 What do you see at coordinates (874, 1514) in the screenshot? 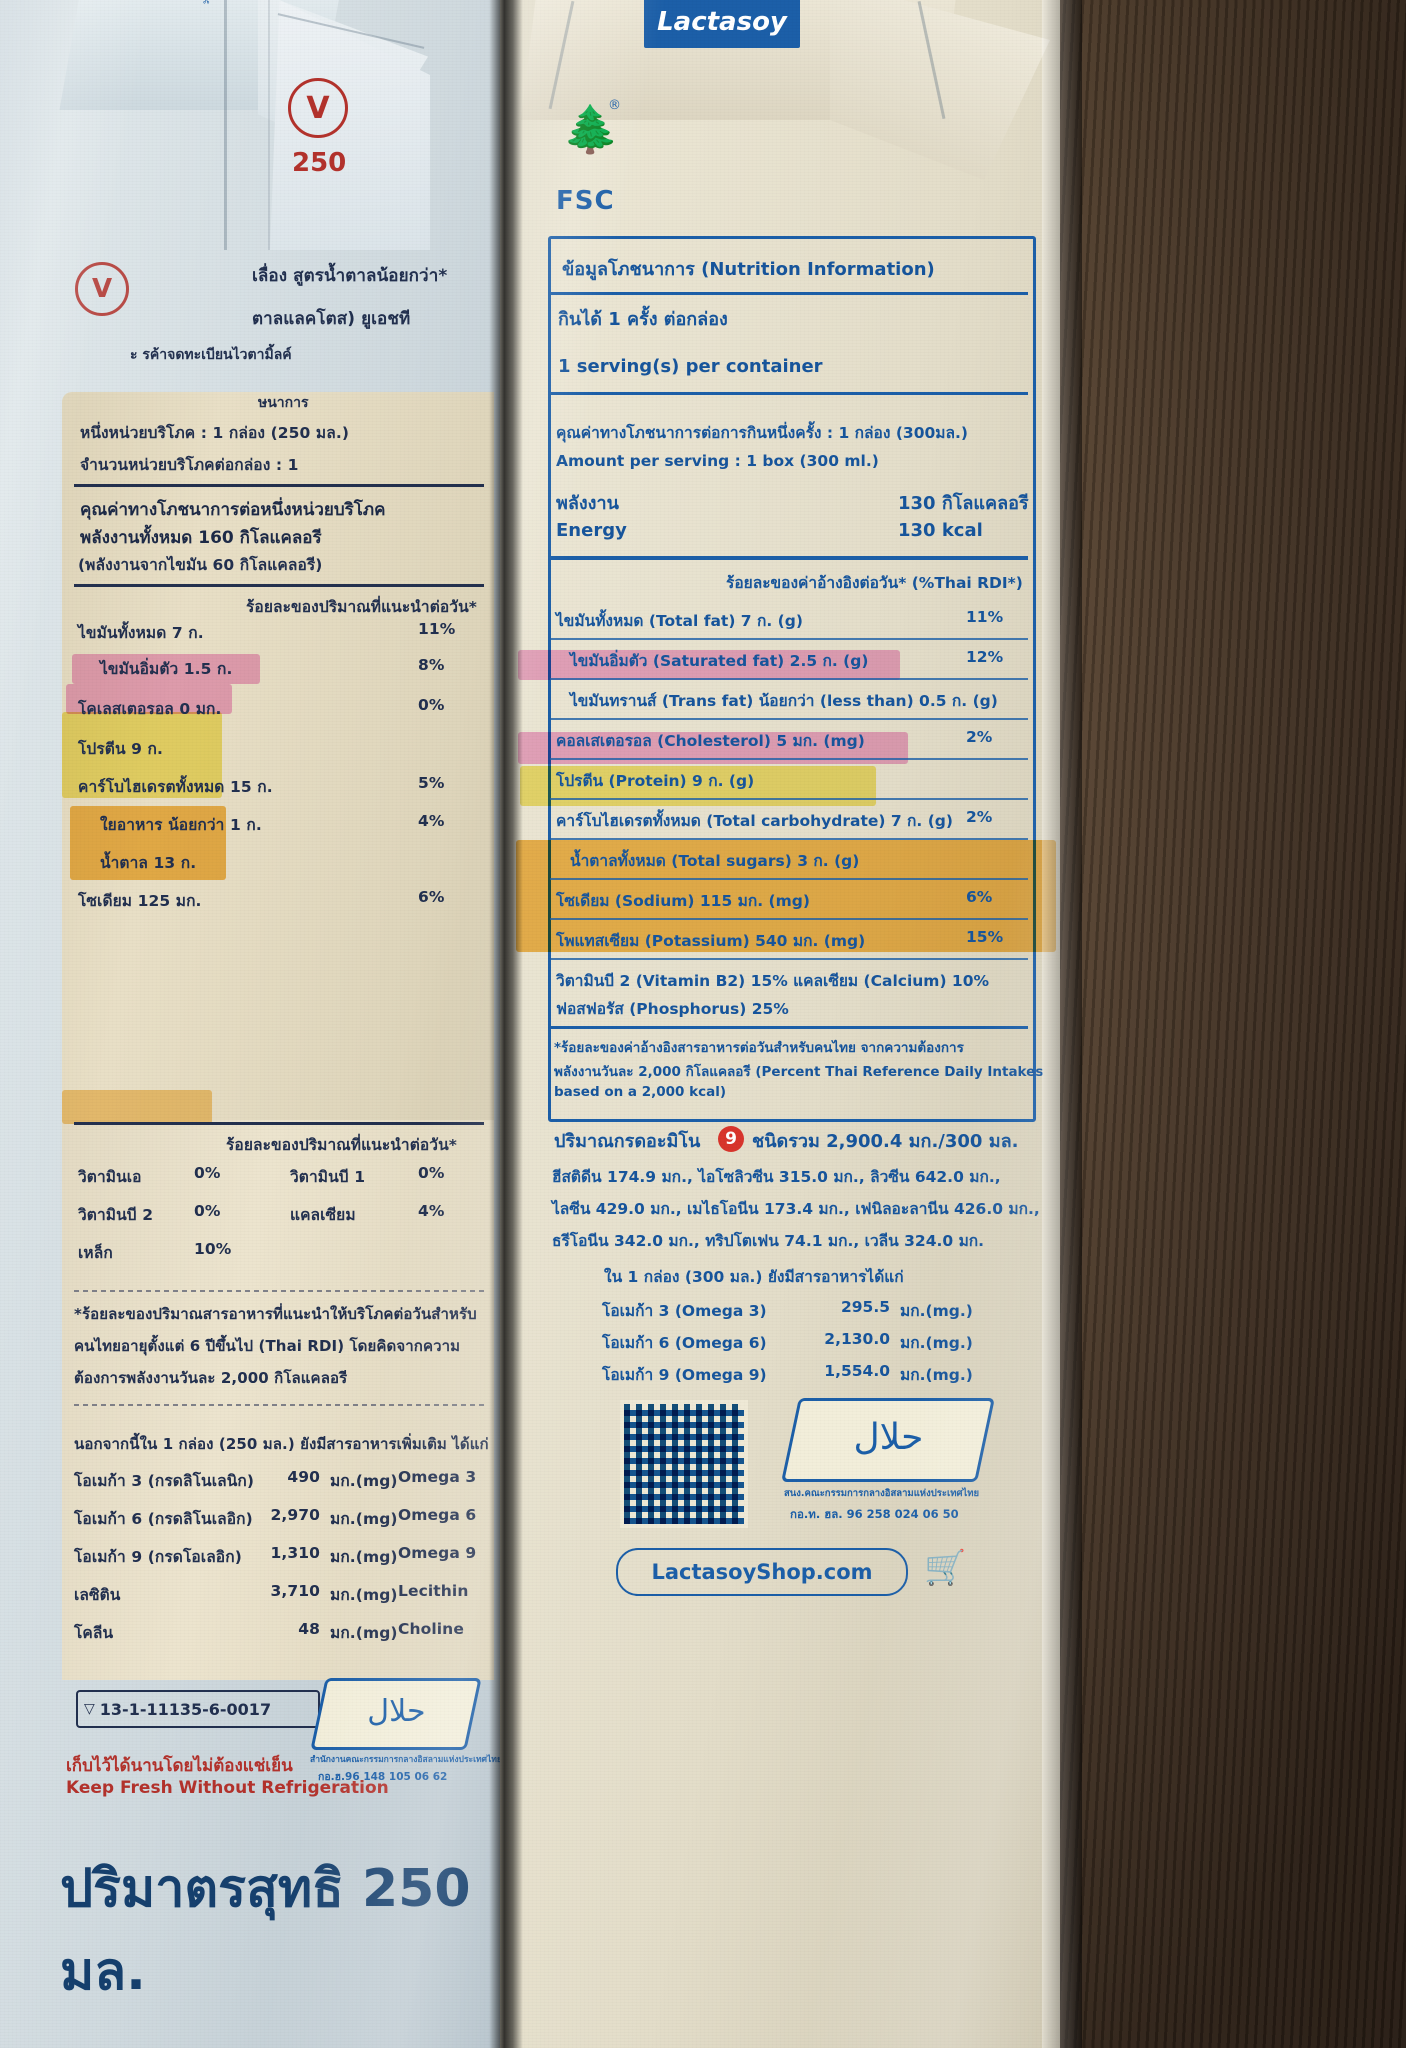
I see `halal-code-right: กอ.ท. ฮล. 96 258 024 06 50` at bounding box center [874, 1514].